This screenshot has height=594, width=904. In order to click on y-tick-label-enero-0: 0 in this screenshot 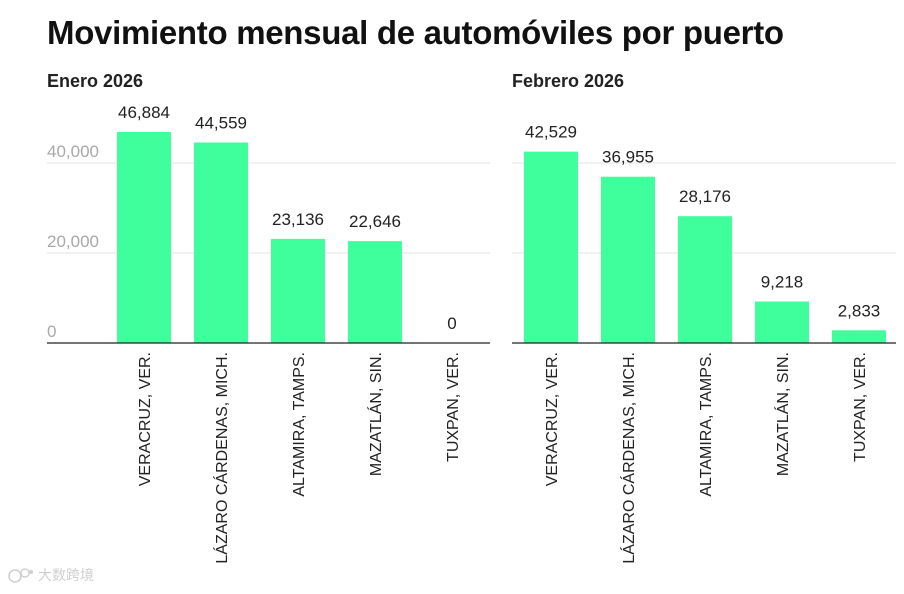, I will do `click(51, 331)`.